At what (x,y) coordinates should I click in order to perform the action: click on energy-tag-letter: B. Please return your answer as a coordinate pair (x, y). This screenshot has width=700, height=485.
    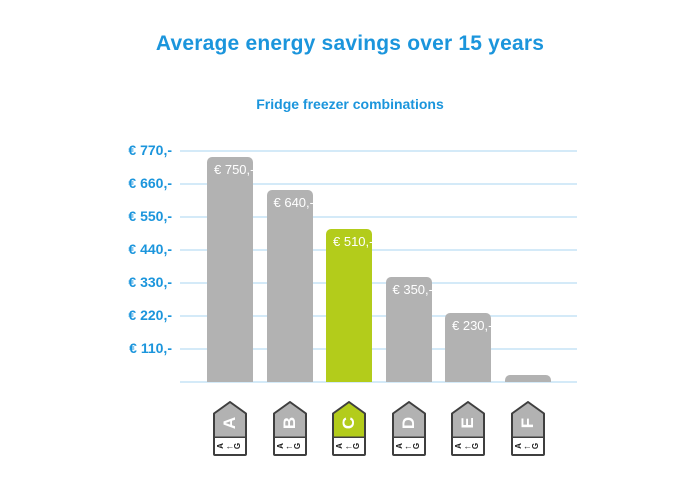
    Looking at the image, I should click on (289, 423).